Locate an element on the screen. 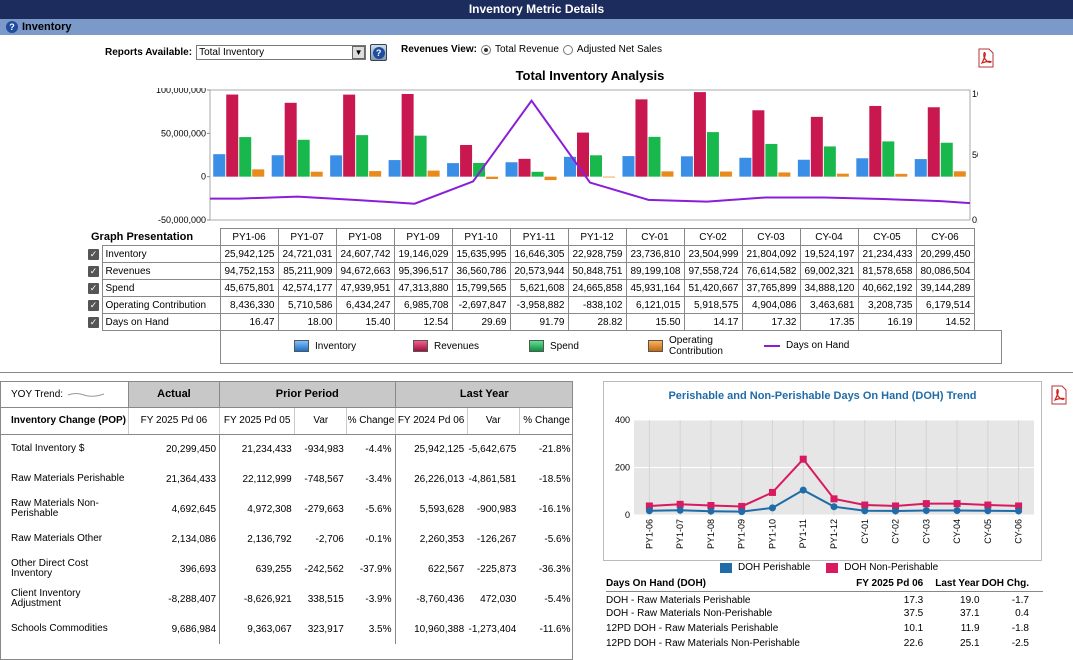 The image size is (1073, 660). radio-adjusted-net-sales is located at coordinates (567, 49).